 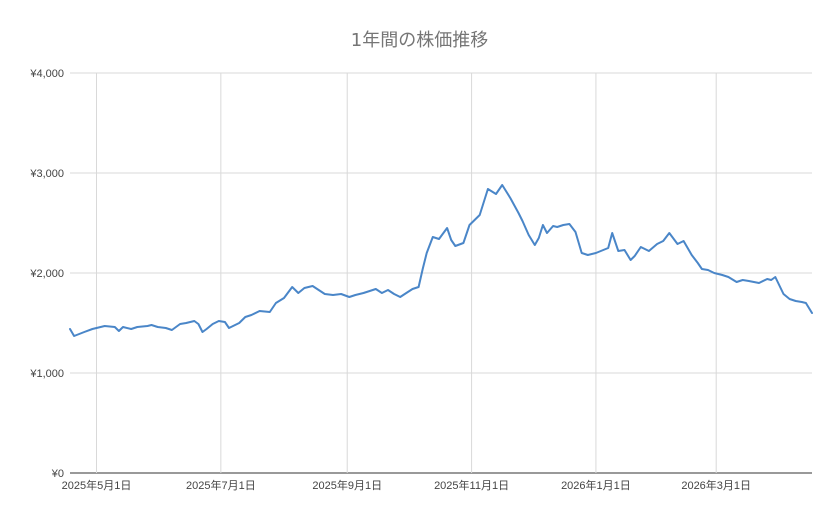 What do you see at coordinates (46, 74) in the screenshot?
I see `y-tick-label: ¥4,000` at bounding box center [46, 74].